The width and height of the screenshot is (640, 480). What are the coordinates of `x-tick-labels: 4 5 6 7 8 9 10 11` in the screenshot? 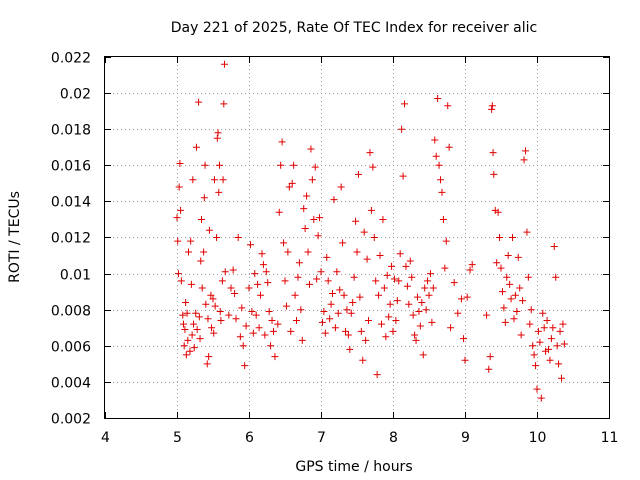 It's located at (359, 438).